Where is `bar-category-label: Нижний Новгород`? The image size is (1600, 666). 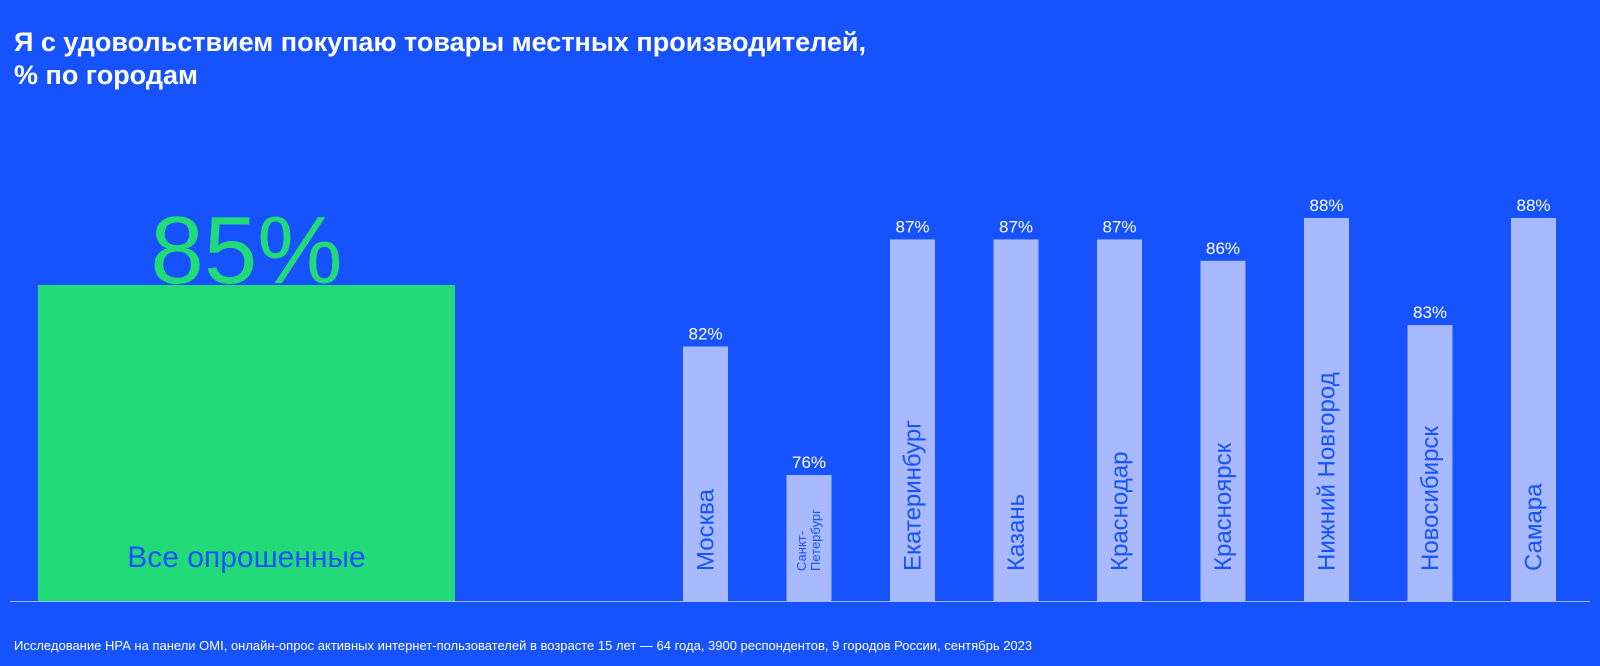 bar-category-label: Нижний Новгород is located at coordinates (1327, 471).